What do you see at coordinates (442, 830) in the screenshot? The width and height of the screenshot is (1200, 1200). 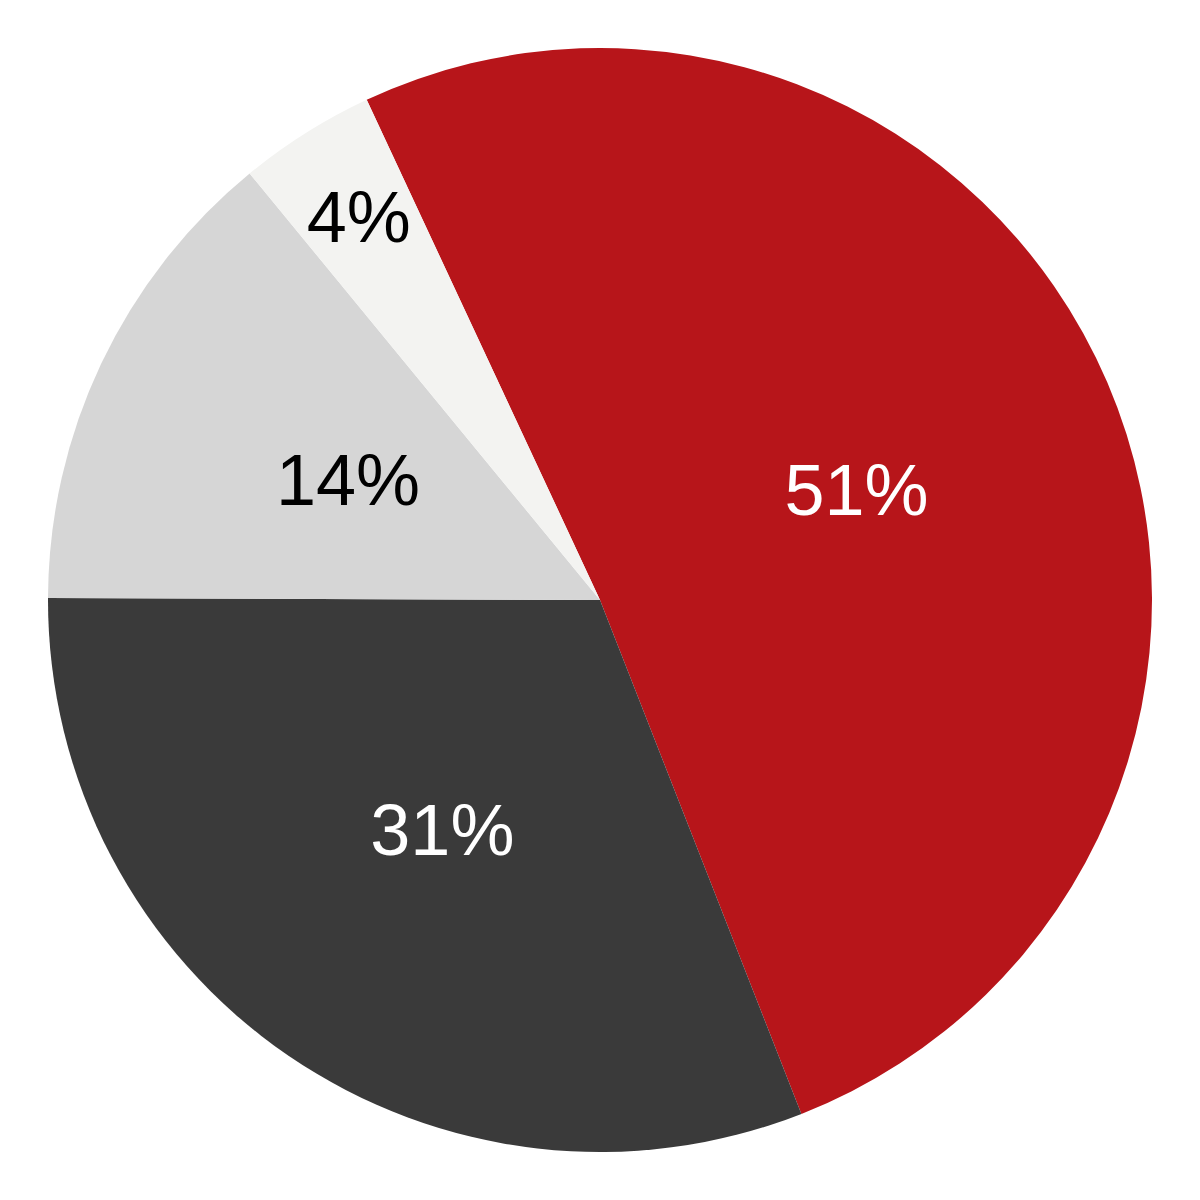 I see `data-label: 31%` at bounding box center [442, 830].